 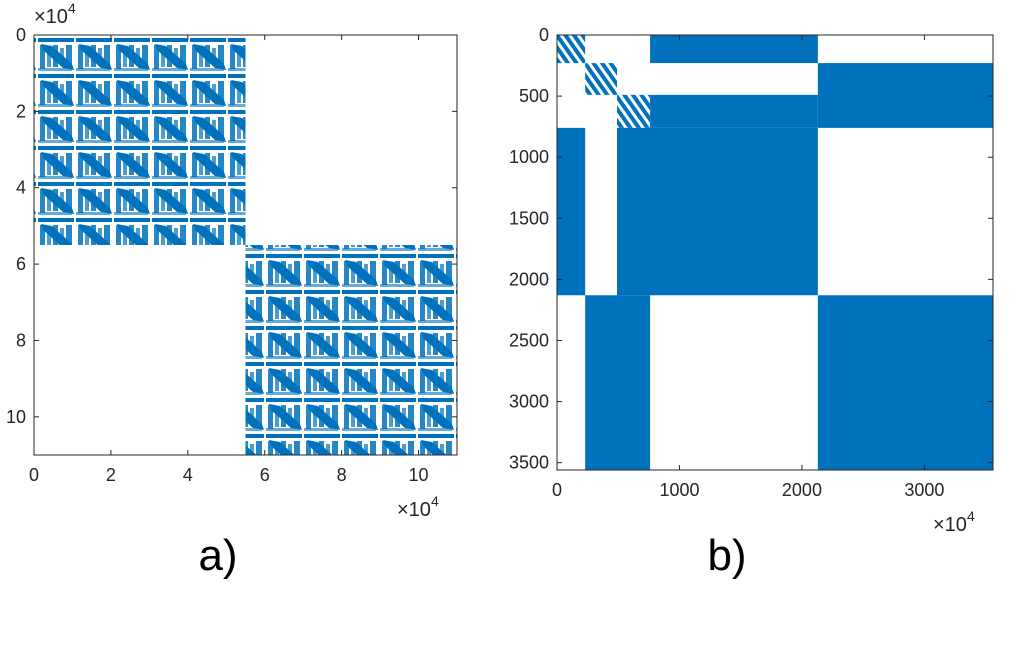 I want to click on y-tick-label: 8, so click(x=21, y=340).